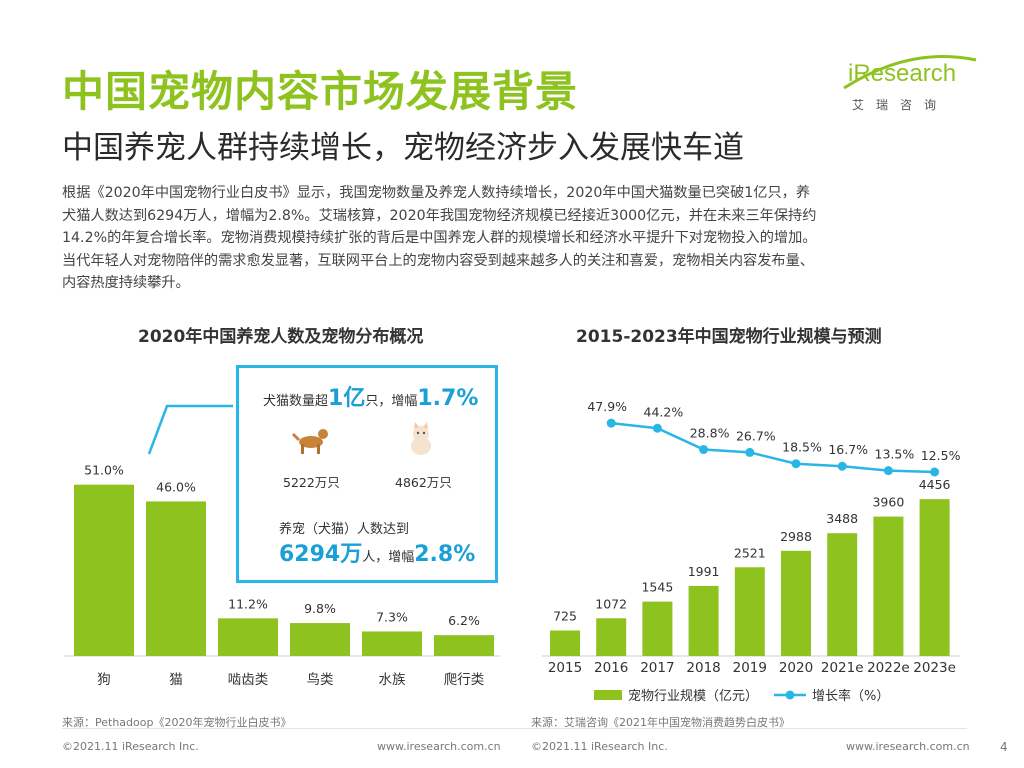 The width and height of the screenshot is (1024, 768). Describe the element at coordinates (664, 411) in the screenshot. I see `growth-value-label: 44.2%` at that location.